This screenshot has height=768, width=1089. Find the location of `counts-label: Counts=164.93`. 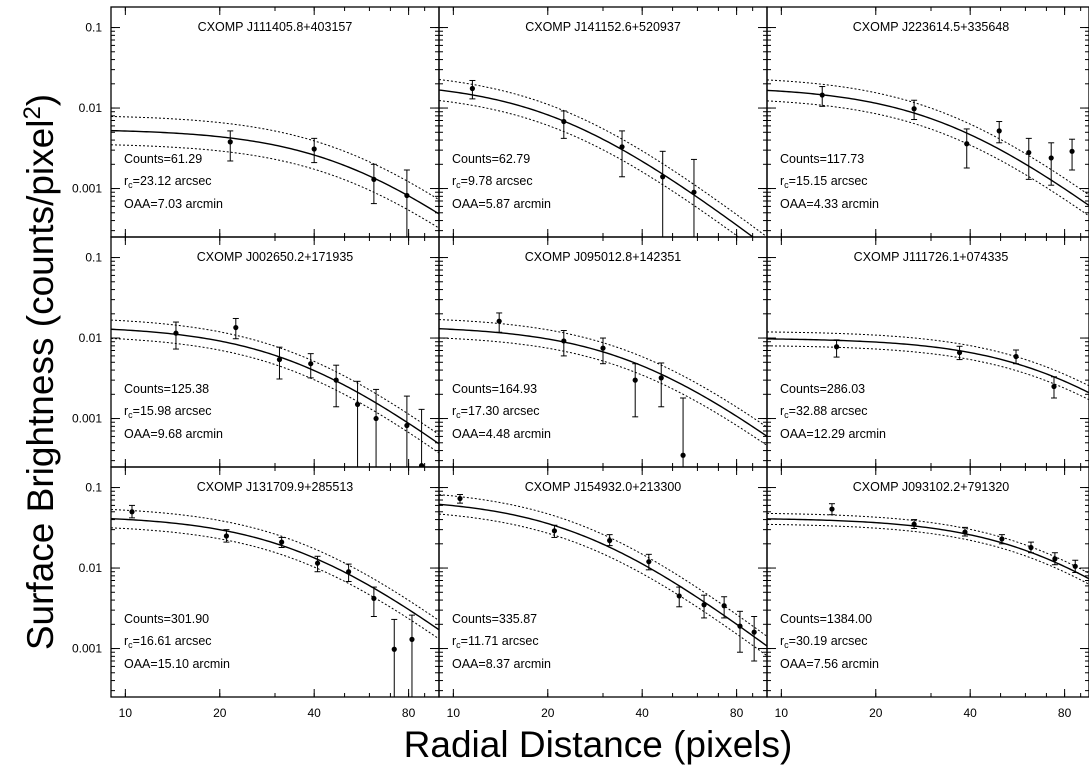

counts-label: Counts=164.93 is located at coordinates (494, 389).